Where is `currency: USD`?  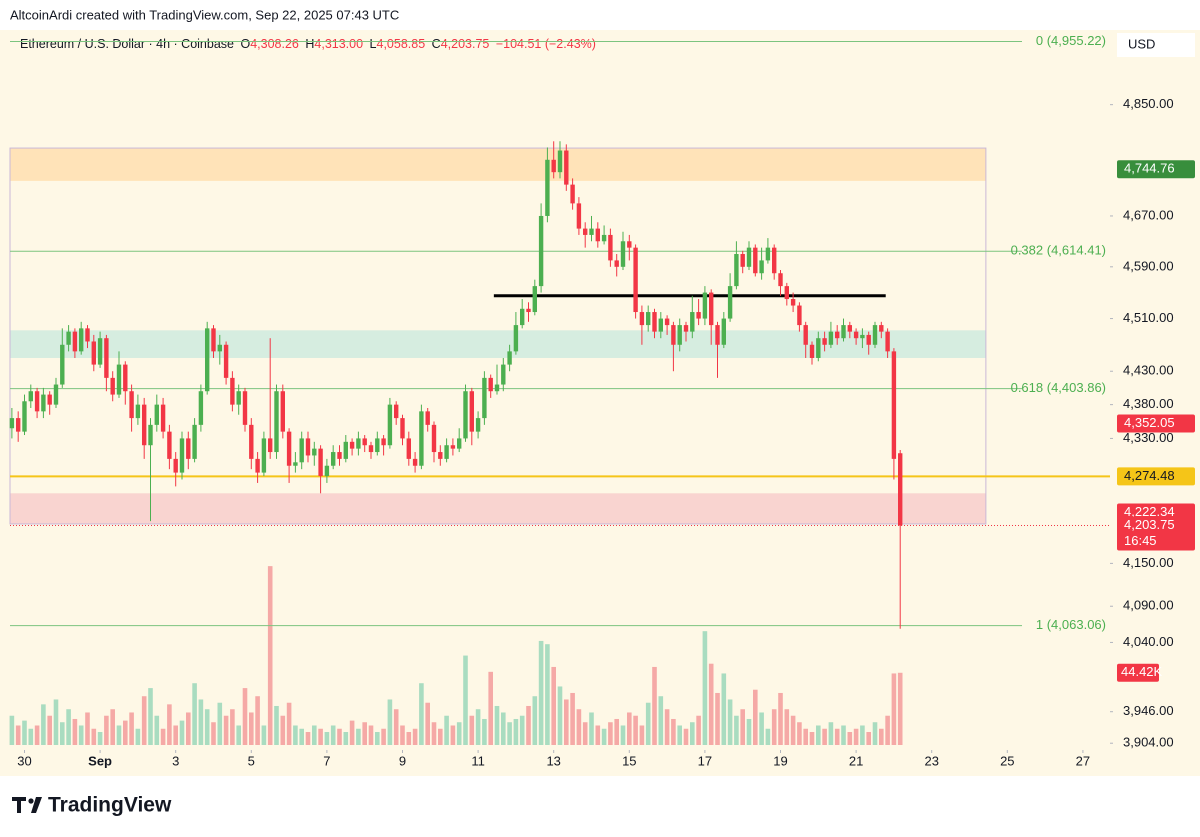 currency: USD is located at coordinates (1141, 43).